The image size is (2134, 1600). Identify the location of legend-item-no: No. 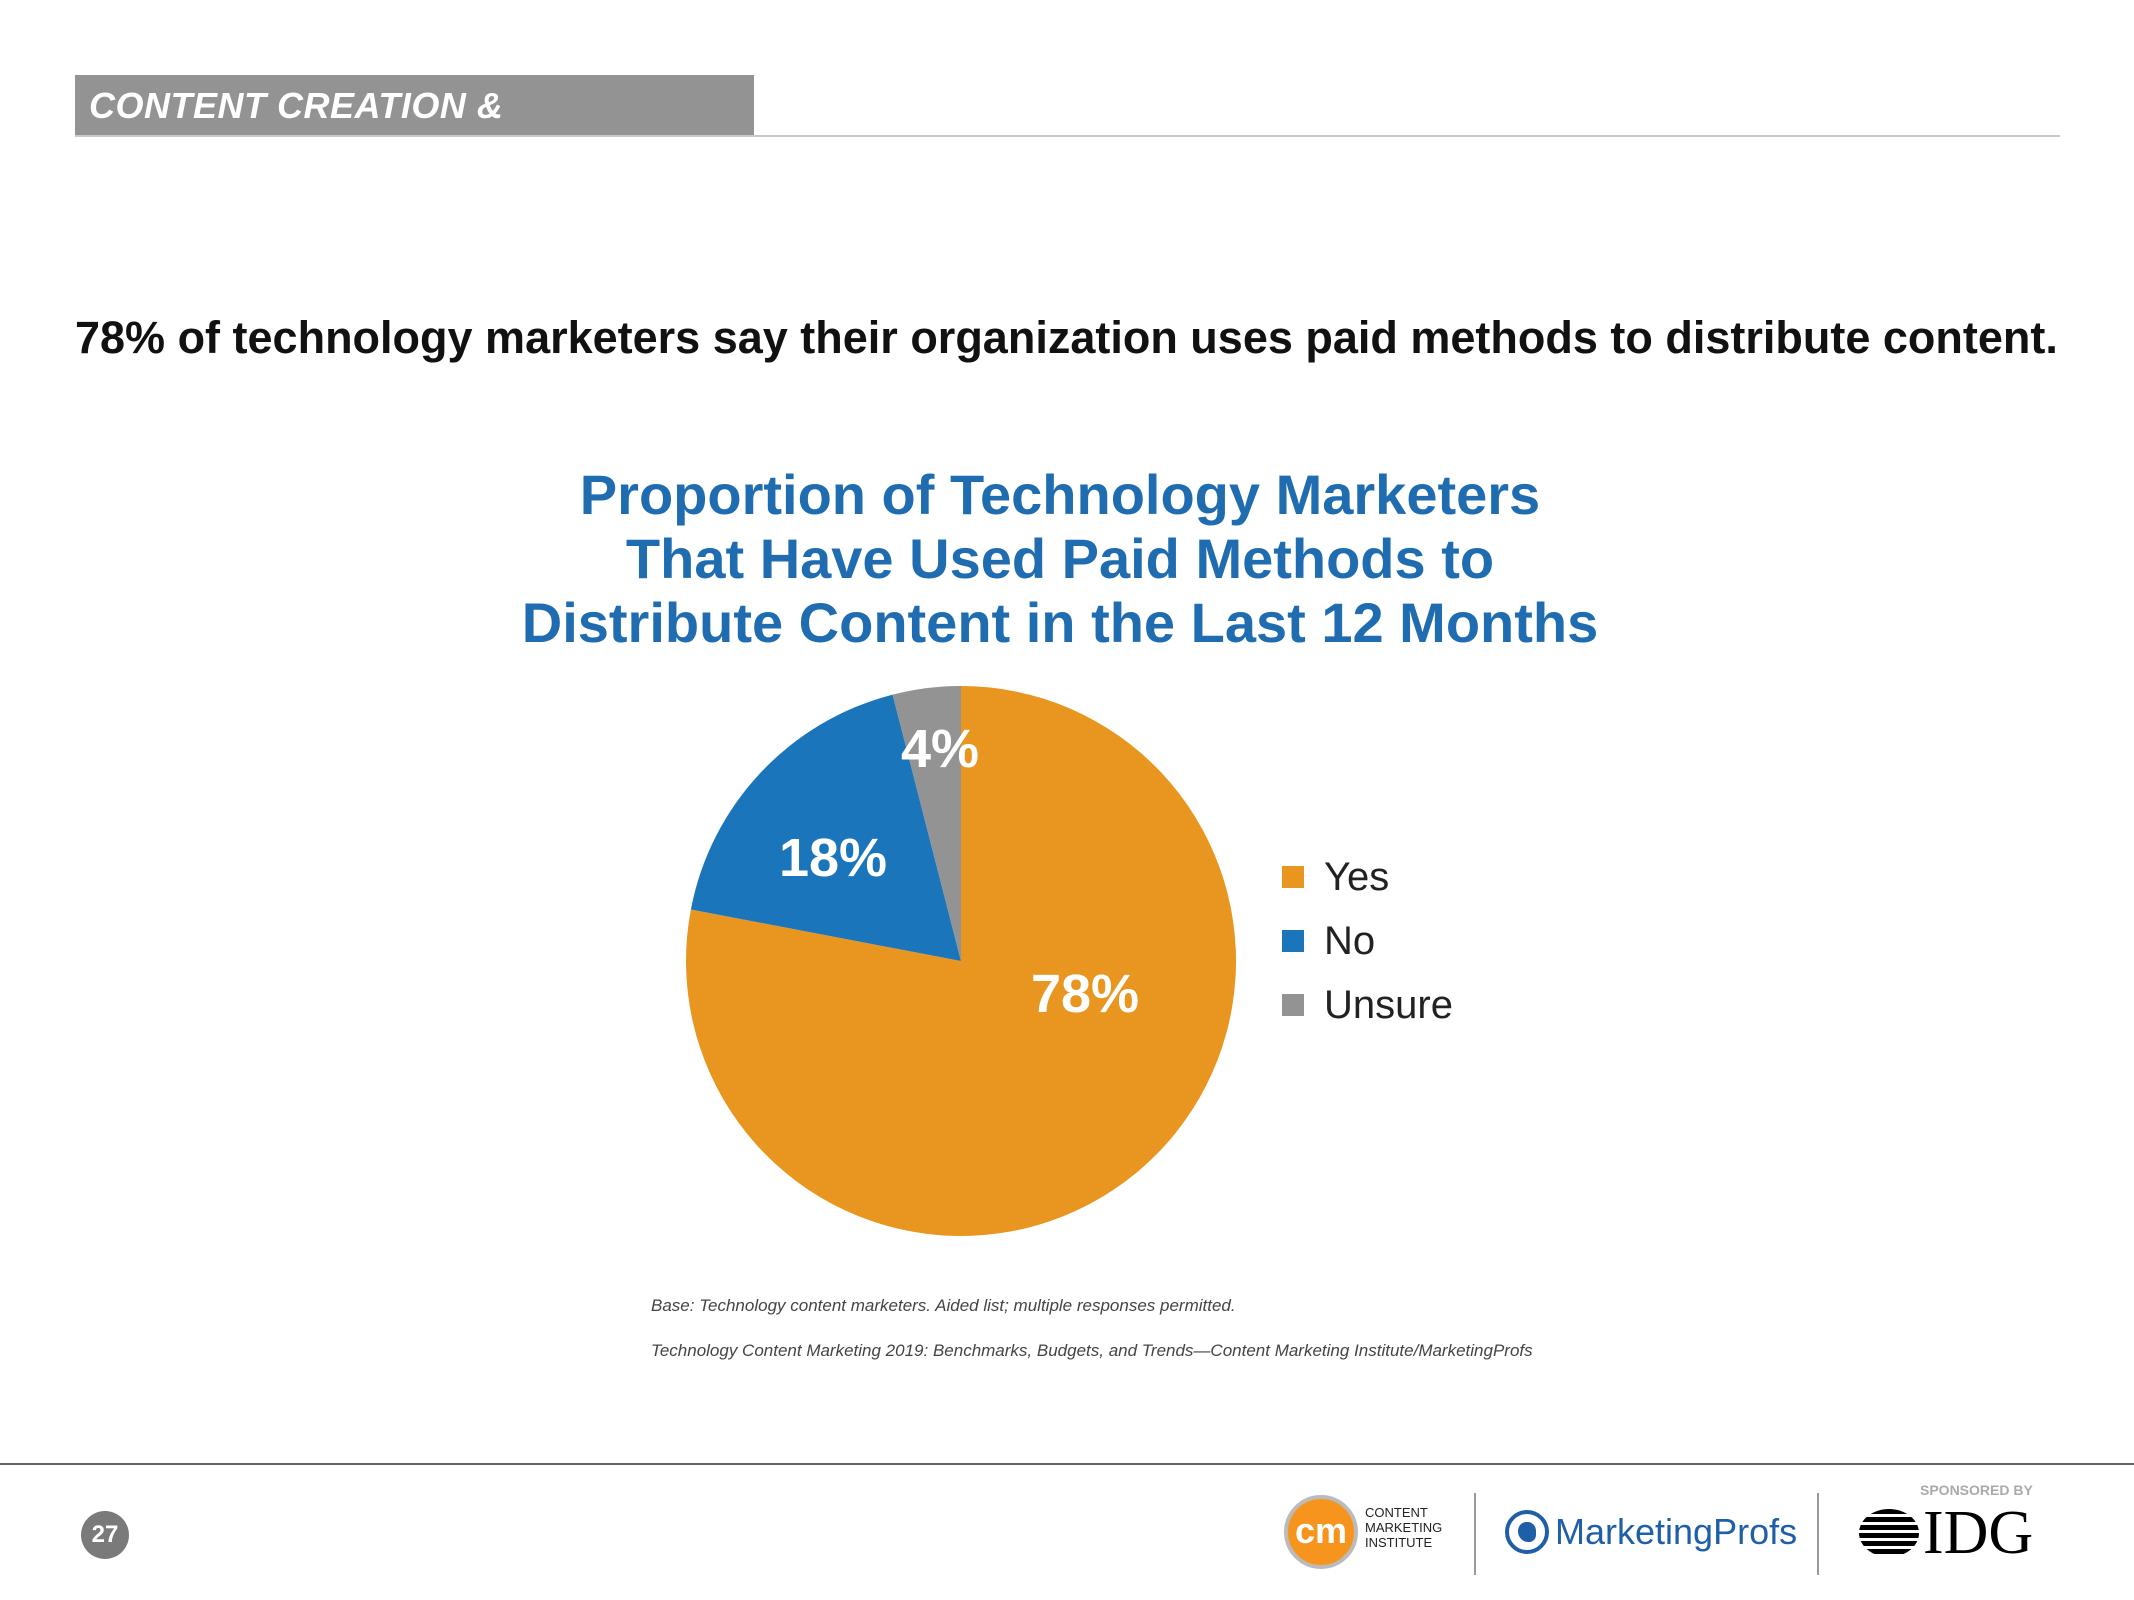
(1367, 941).